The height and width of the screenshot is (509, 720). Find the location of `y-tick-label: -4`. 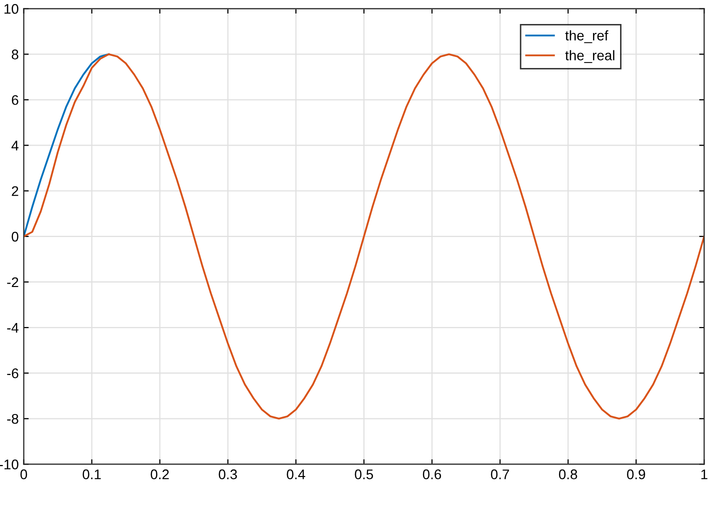

y-tick-label: -4 is located at coordinates (12, 328).